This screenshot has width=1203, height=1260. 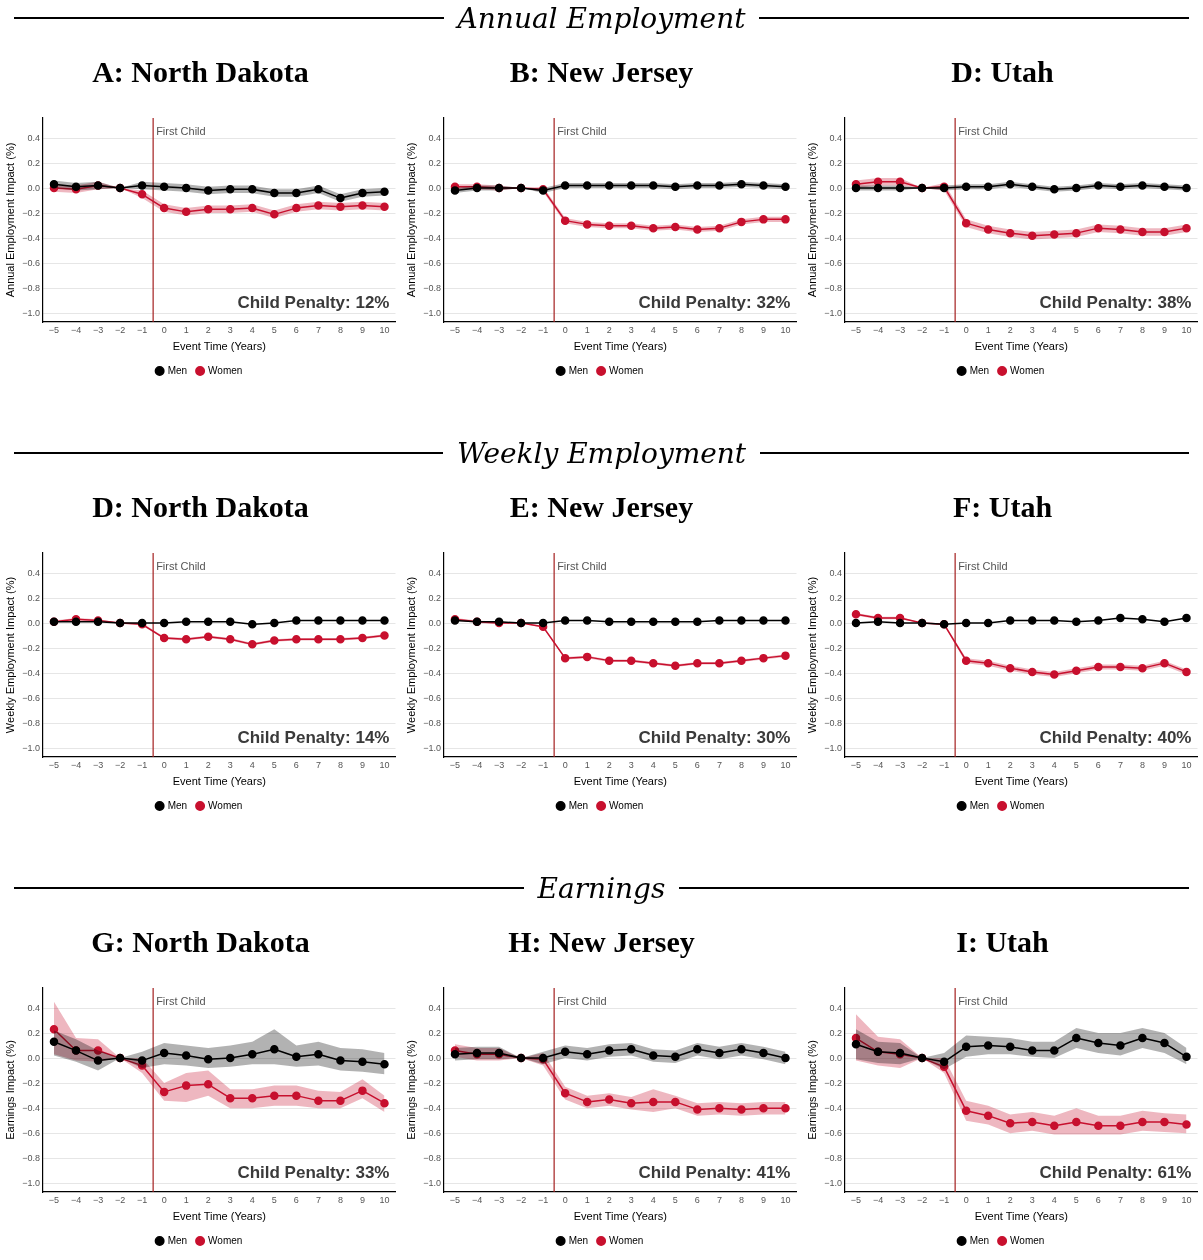 What do you see at coordinates (601, 507) in the screenshot?
I see `chart-title: E: New Jersey` at bounding box center [601, 507].